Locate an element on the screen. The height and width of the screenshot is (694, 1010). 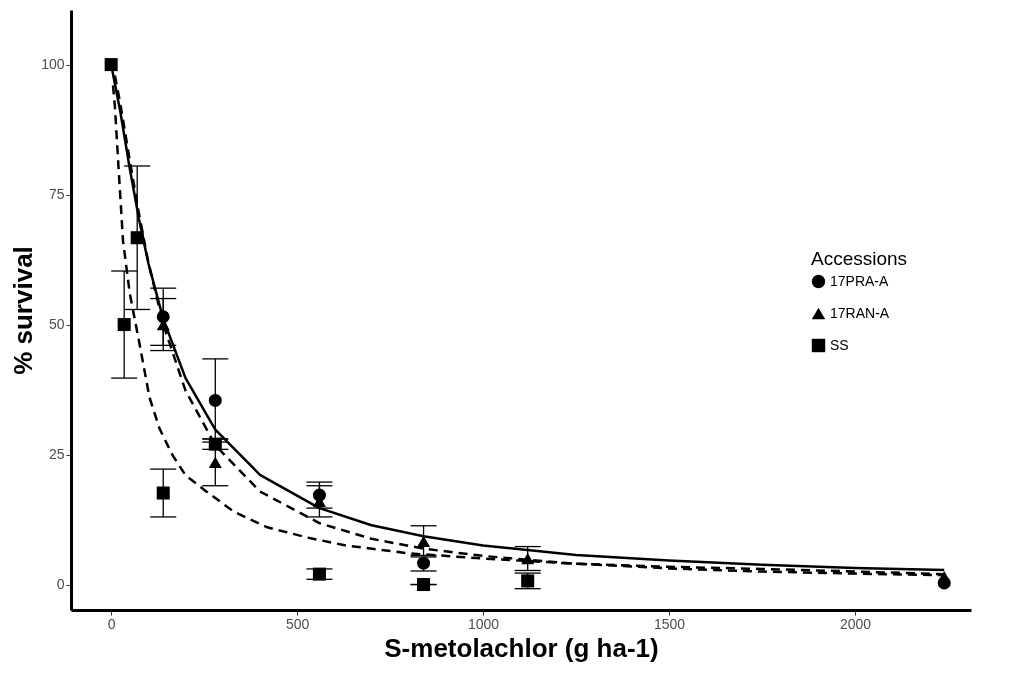
x-tick-label: 500 is located at coordinates (297, 623).